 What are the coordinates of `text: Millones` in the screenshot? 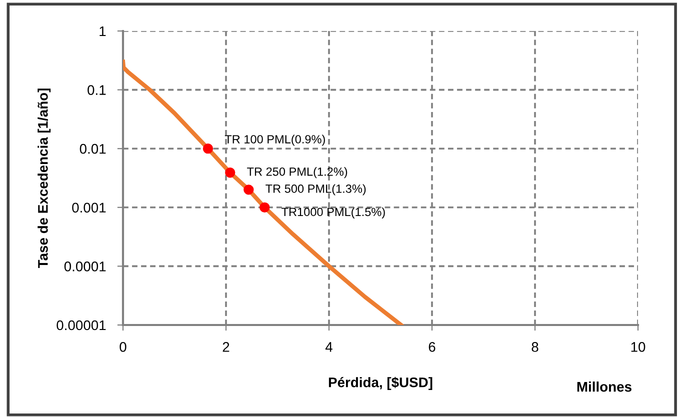 It's located at (604, 387).